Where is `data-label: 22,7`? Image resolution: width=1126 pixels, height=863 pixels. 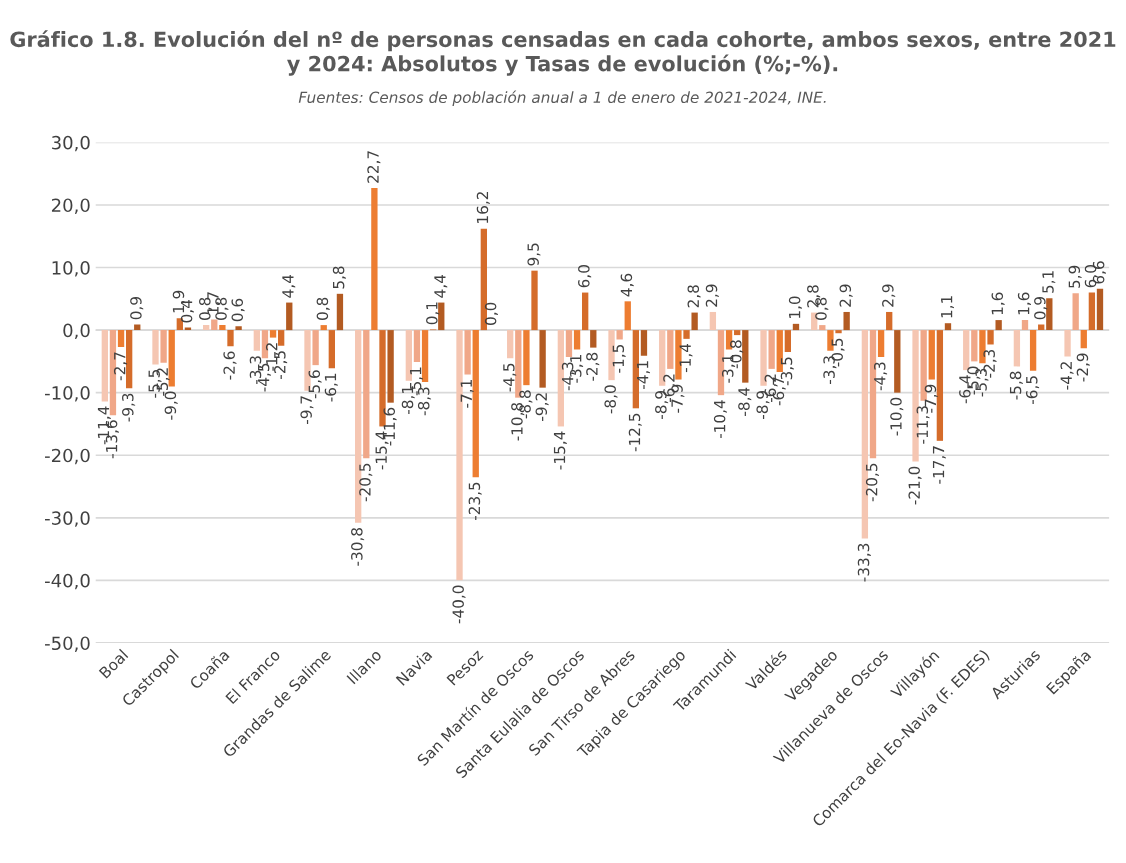 data-label: 22,7 is located at coordinates (374, 167).